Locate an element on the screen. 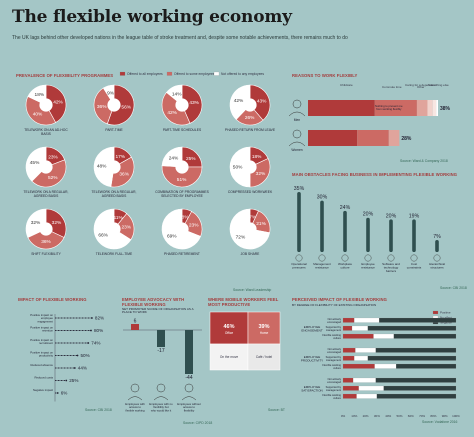 This screenshot has height=437, width=474. mobile-cell-label: Café / hotel is located at coordinates (264, 357).